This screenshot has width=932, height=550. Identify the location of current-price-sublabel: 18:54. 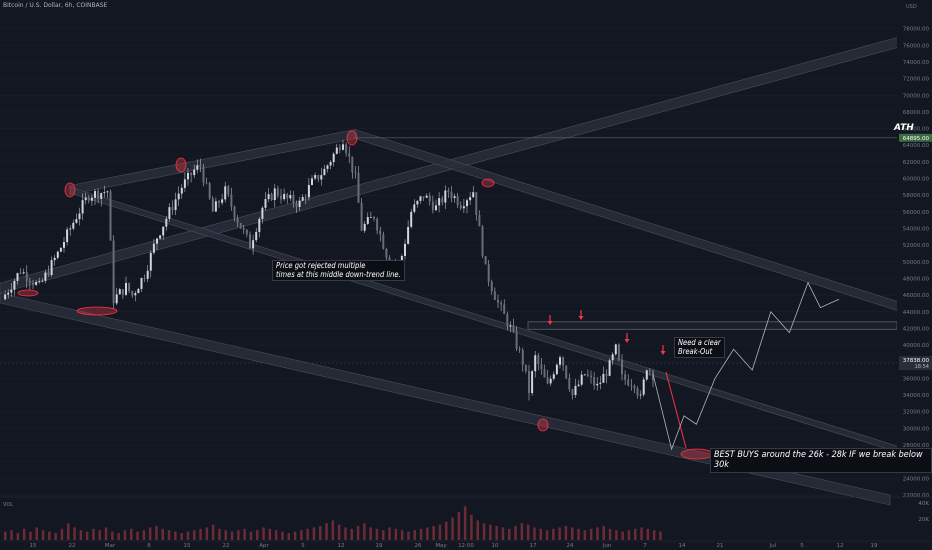
(922, 367).